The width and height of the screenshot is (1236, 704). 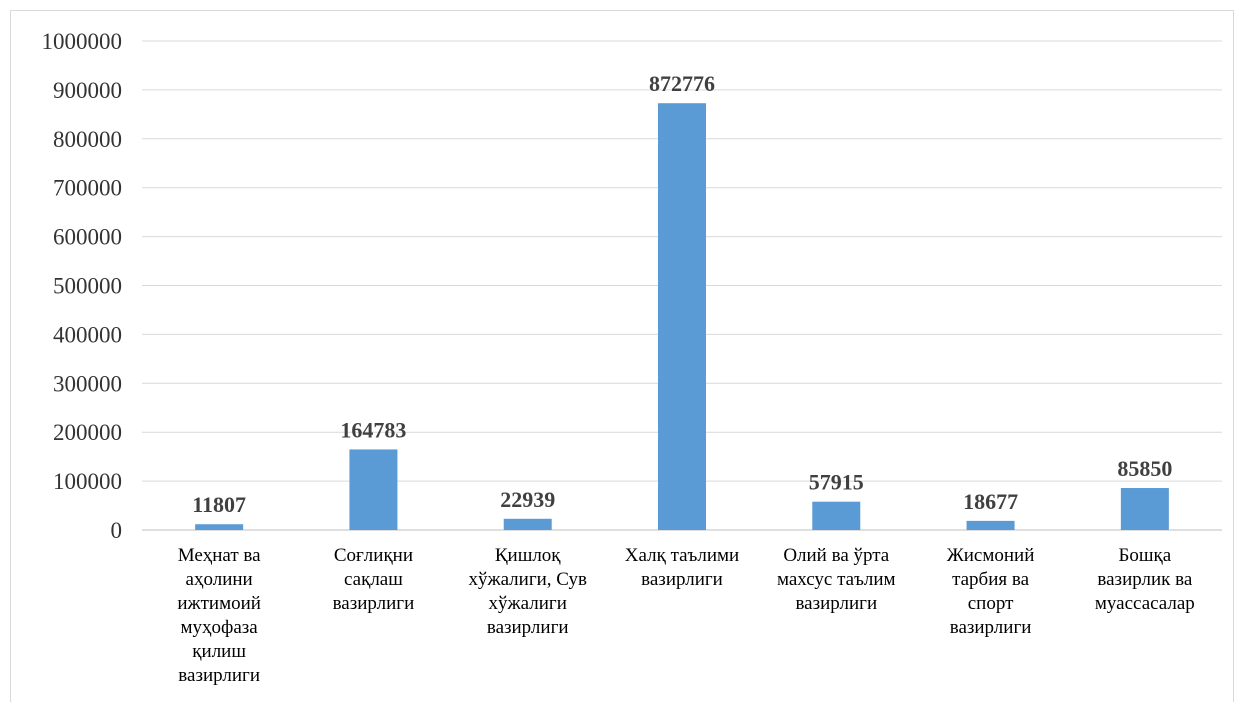 I want to click on category-label: Жисмоний тарбия ва спорт вазирлиги, so click(x=991, y=591).